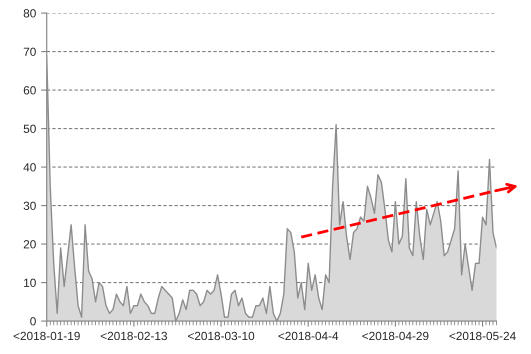  What do you see at coordinates (30, 13) in the screenshot?
I see `y-tick-label: 80` at bounding box center [30, 13].